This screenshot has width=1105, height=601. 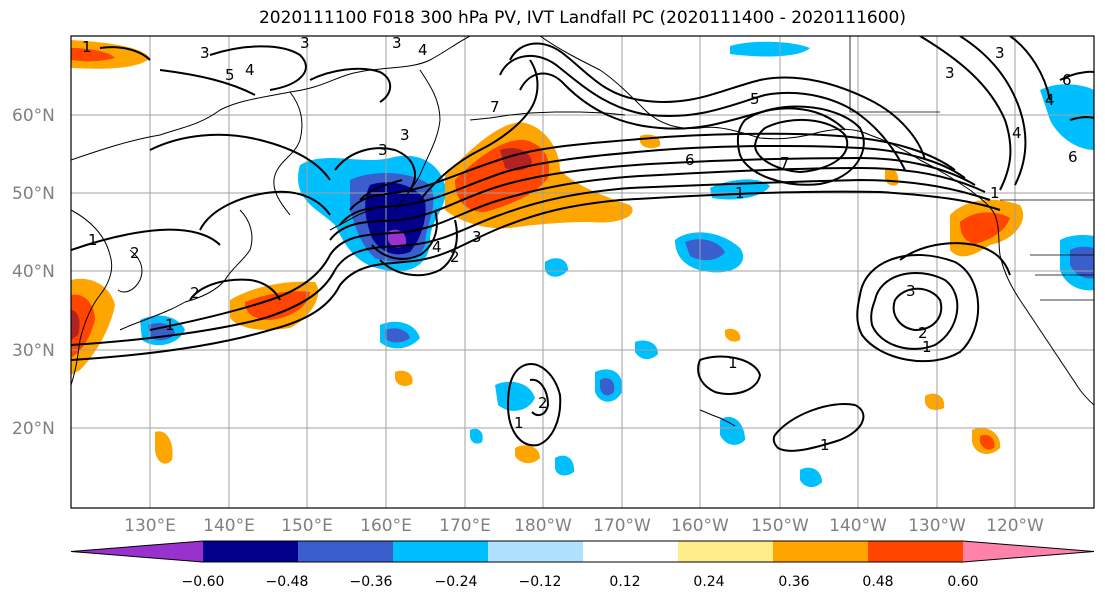 What do you see at coordinates (962, 582) in the screenshot?
I see `colorbar-tick-label: 0.60` at bounding box center [962, 582].